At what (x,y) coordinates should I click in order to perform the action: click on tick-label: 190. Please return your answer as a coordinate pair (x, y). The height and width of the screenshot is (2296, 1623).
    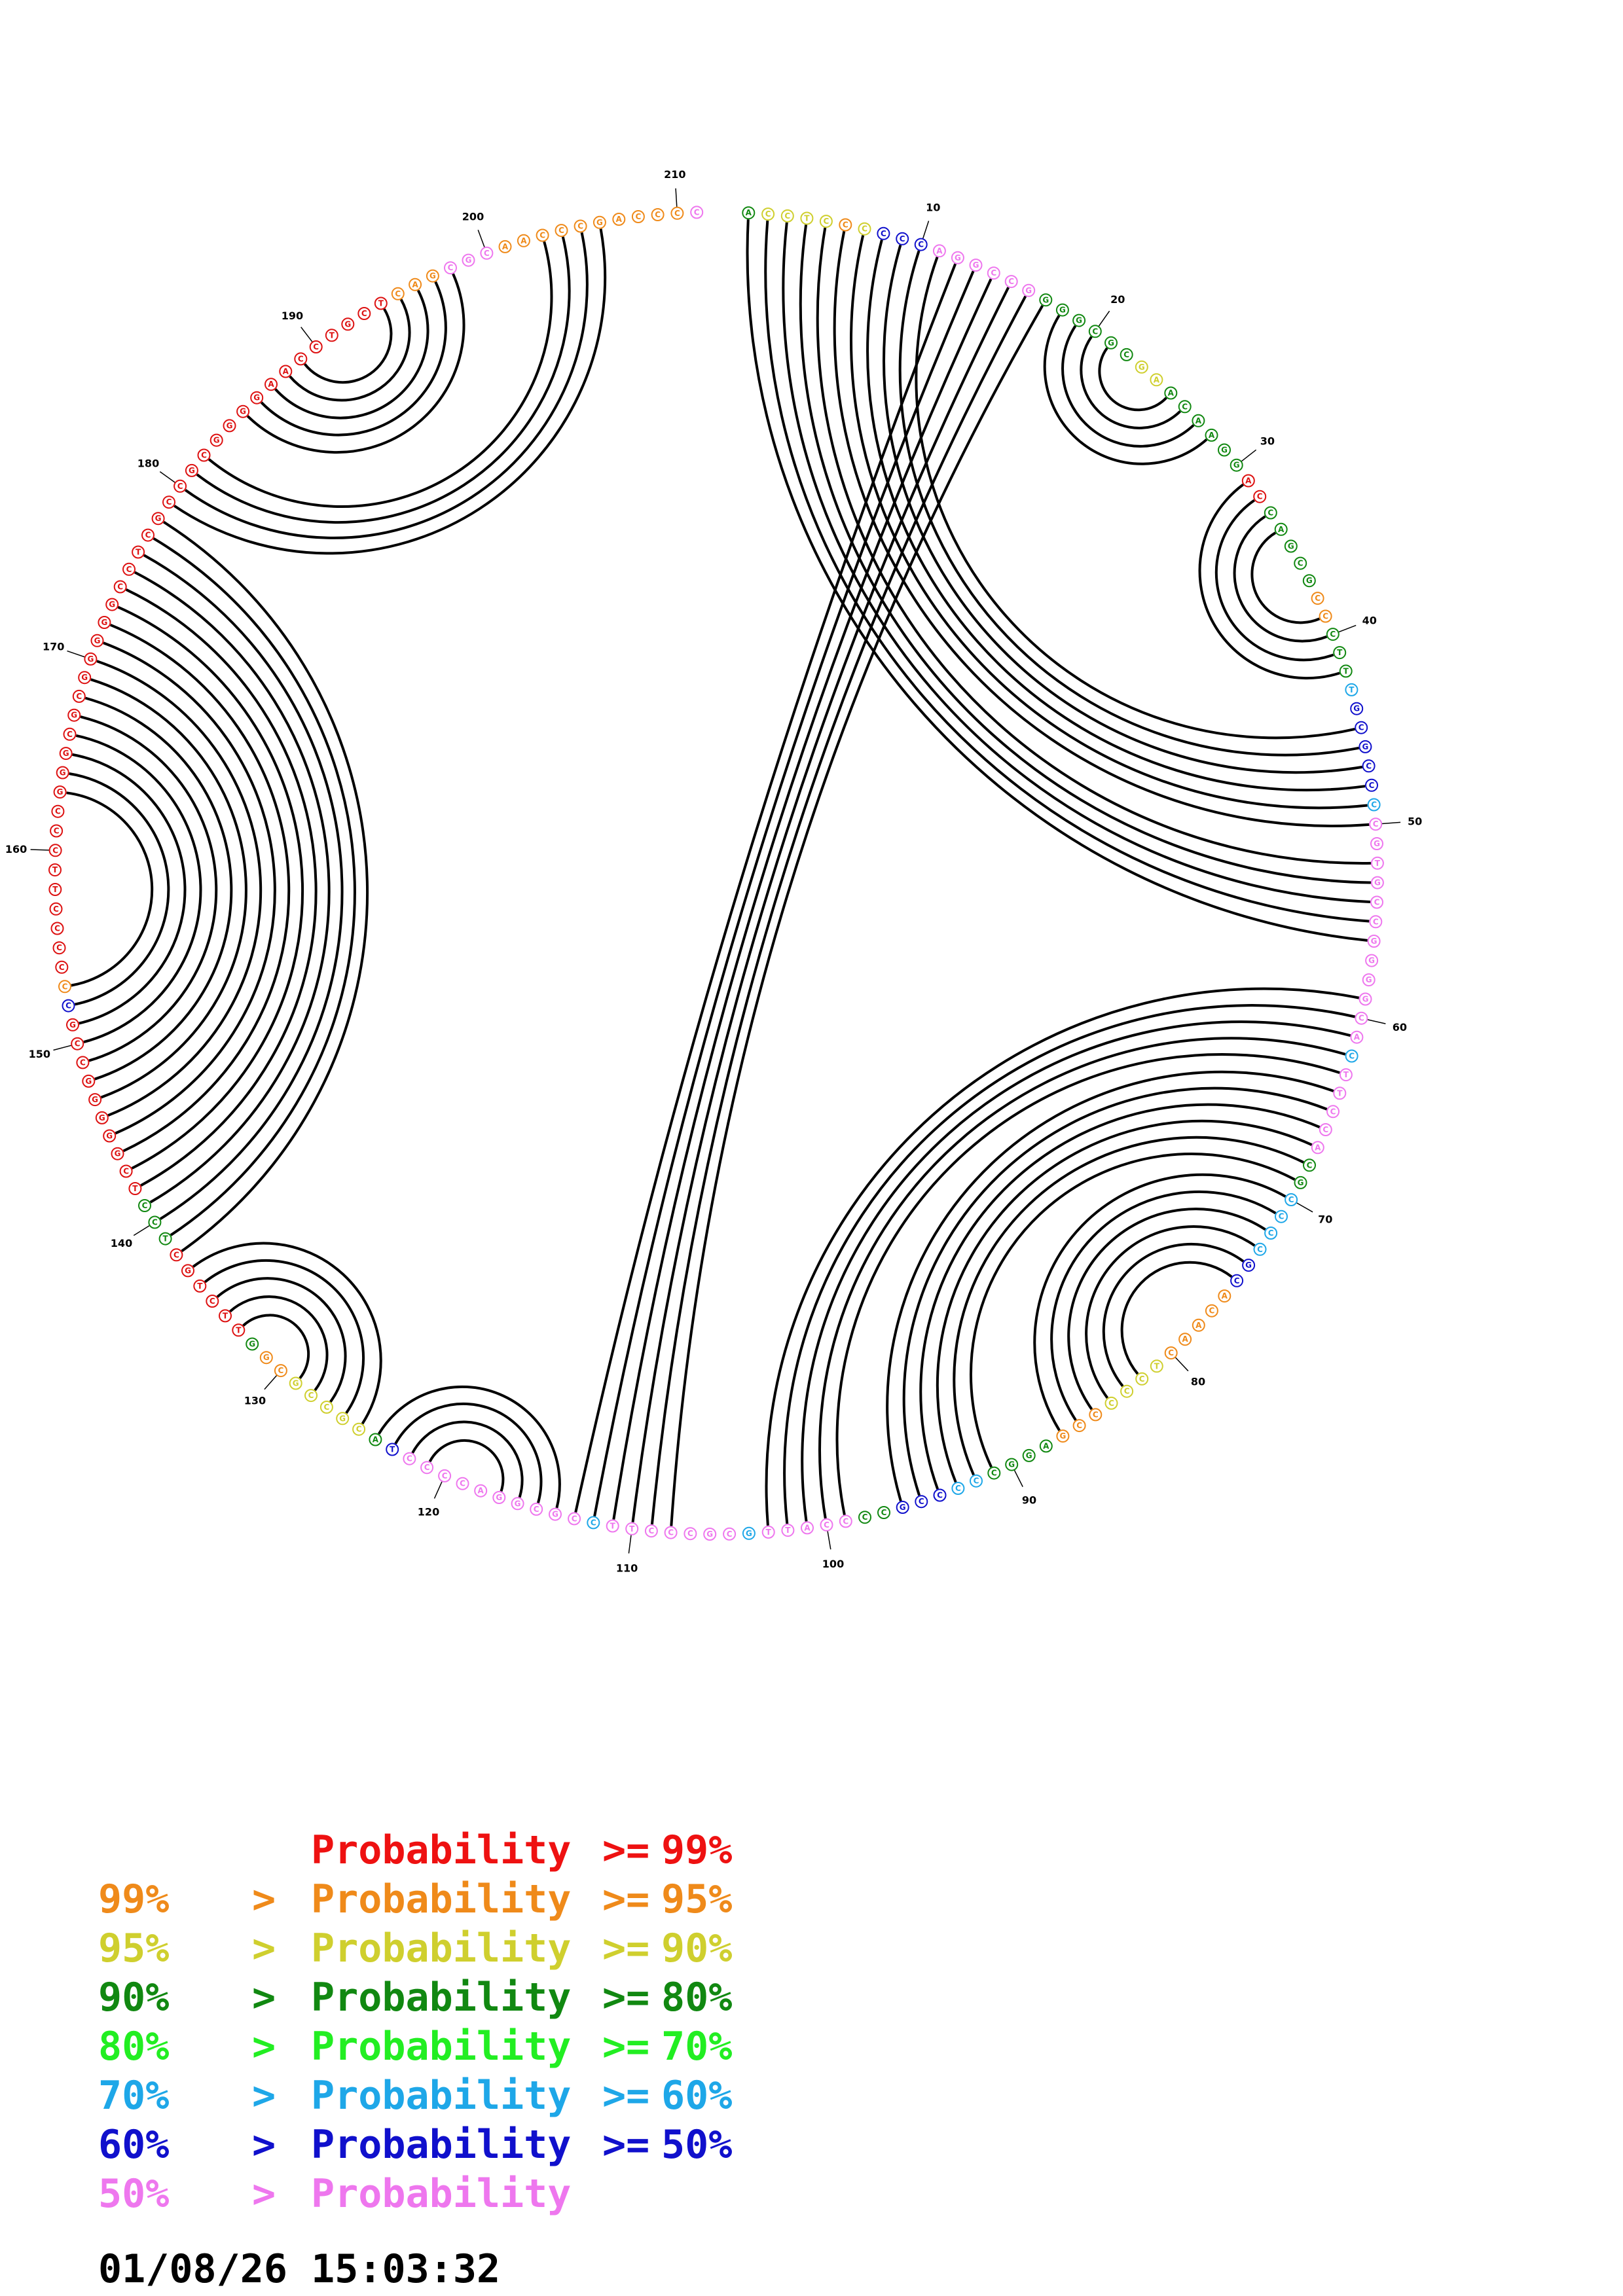
    Looking at the image, I should click on (292, 316).